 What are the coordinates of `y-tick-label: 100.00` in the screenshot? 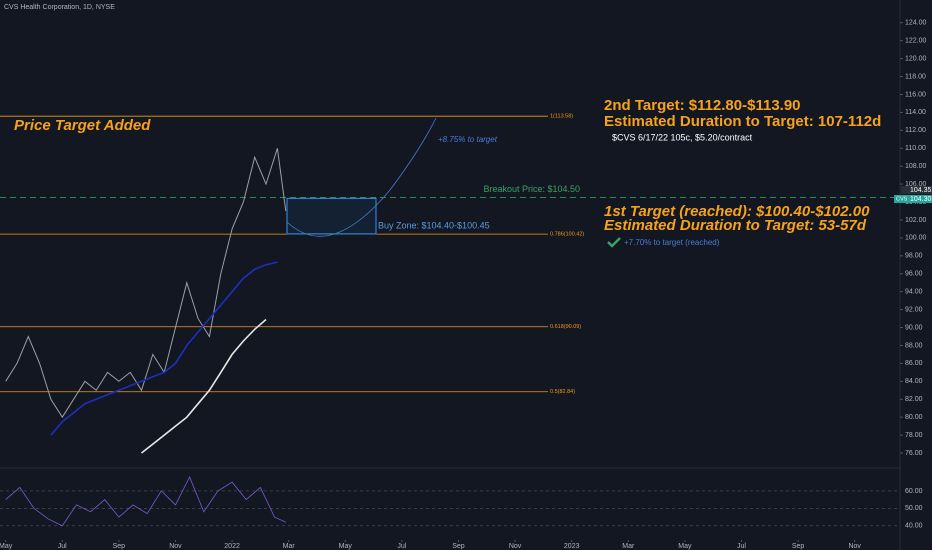 It's located at (916, 238).